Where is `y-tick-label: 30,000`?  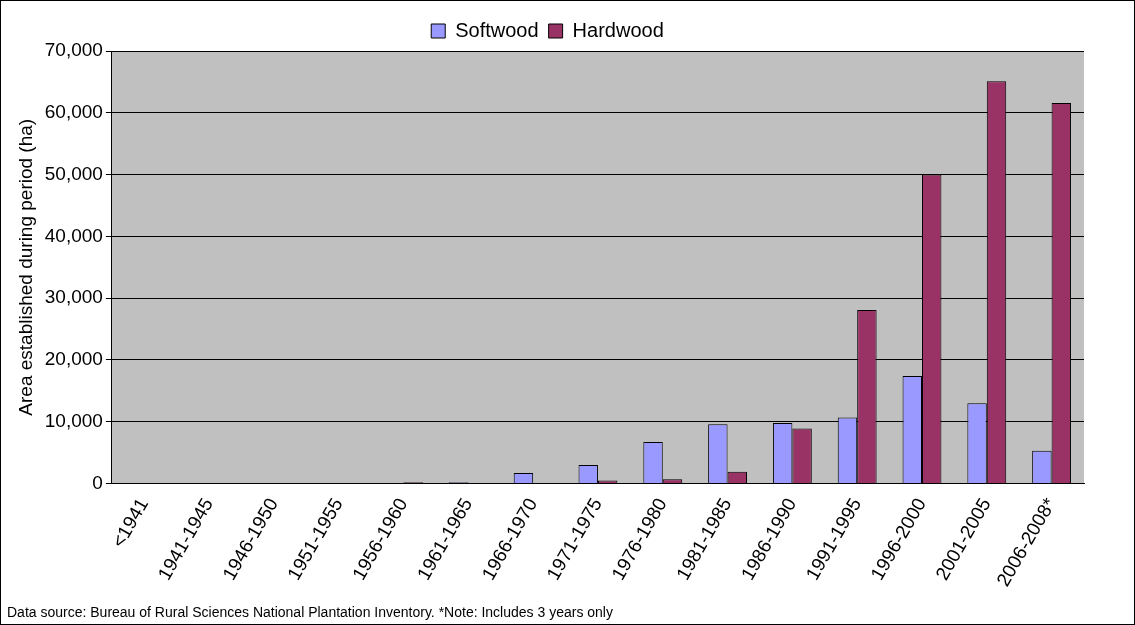 y-tick-label: 30,000 is located at coordinates (73, 297).